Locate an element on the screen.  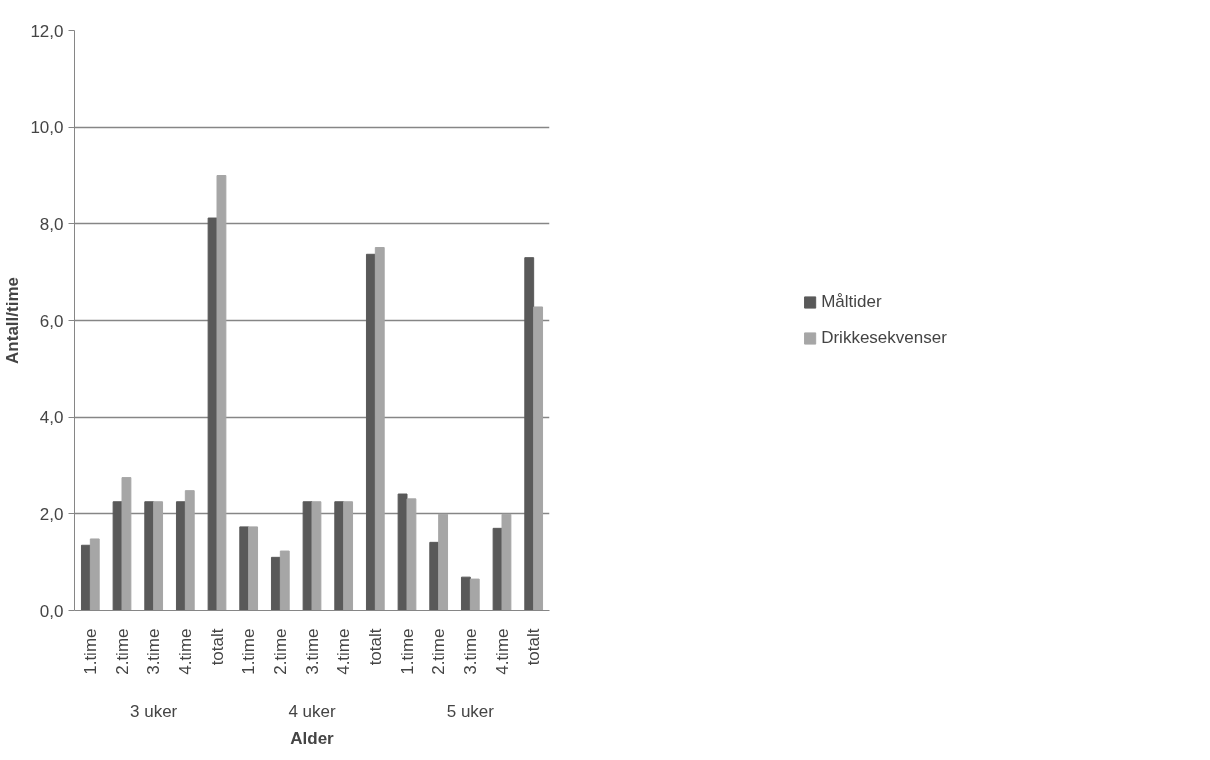
y-tick-label: 6,0 is located at coordinates (51, 321).